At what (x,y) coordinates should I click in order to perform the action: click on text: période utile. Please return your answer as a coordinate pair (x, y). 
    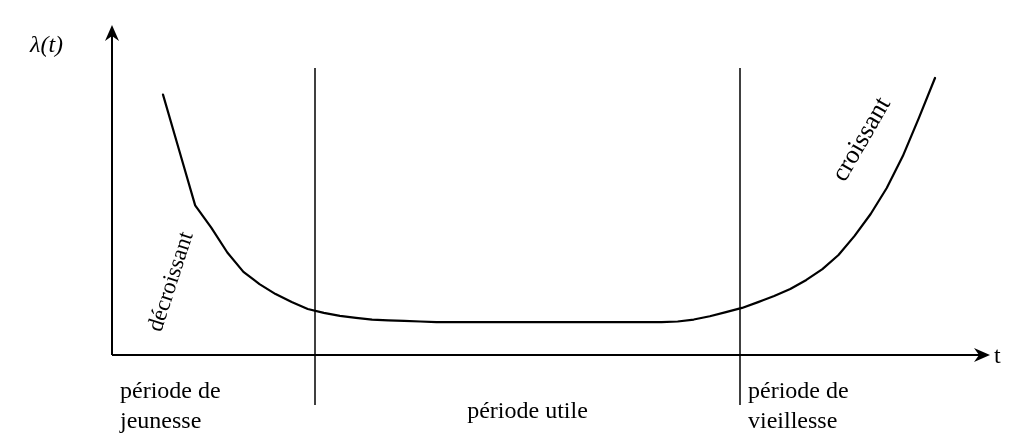
    Looking at the image, I should click on (527, 410).